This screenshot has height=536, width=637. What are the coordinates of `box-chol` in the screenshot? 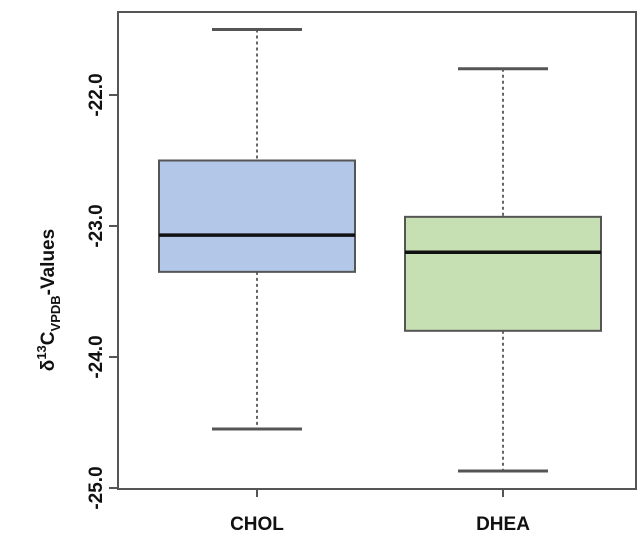 It's located at (257, 216).